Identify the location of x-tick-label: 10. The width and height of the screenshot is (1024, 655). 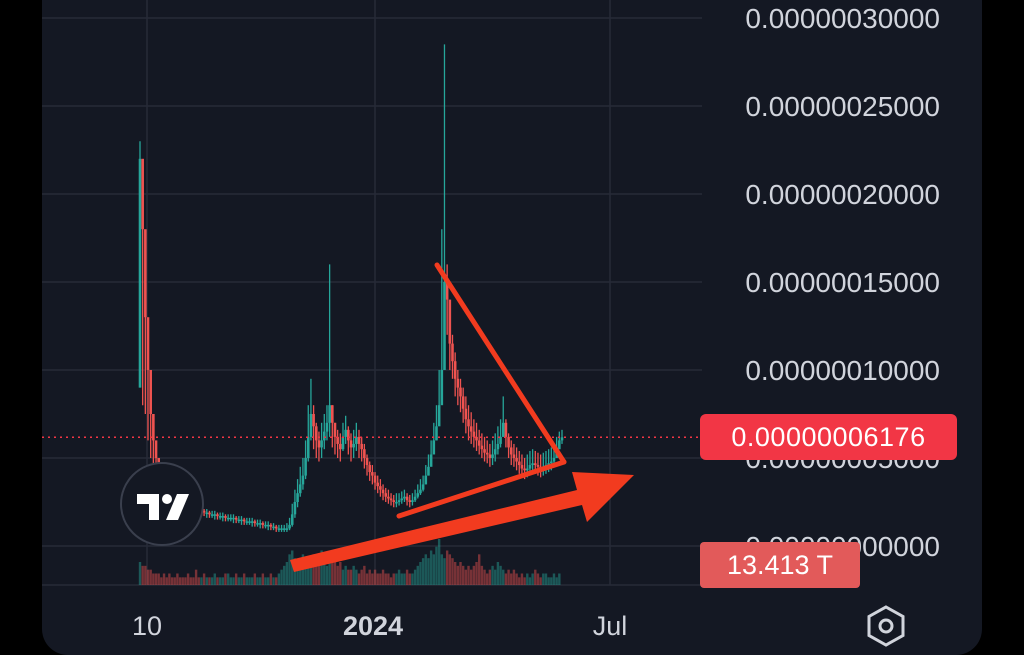
(147, 626).